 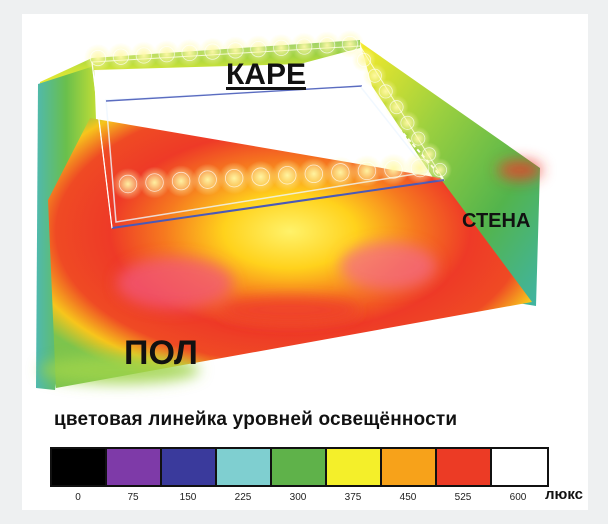 I want to click on ceiling-lamps-front-row, so click(x=274, y=176).